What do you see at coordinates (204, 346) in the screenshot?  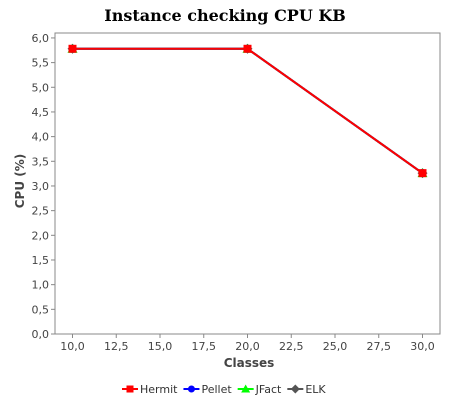 I see `x-tick-label: 17,5` at bounding box center [204, 346].